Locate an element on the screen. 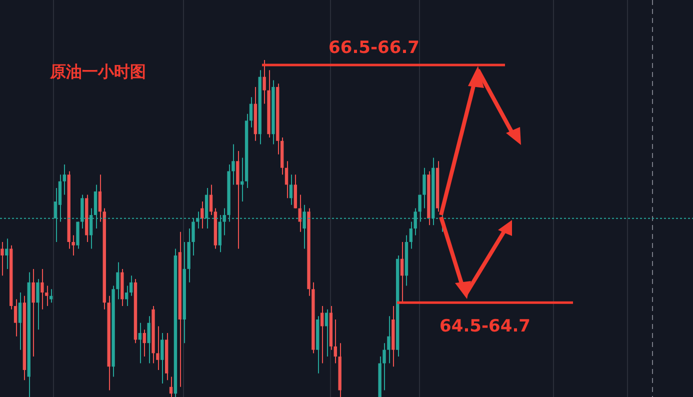 The image size is (693, 397). annotation: 64.5-64.7 is located at coordinates (485, 326).